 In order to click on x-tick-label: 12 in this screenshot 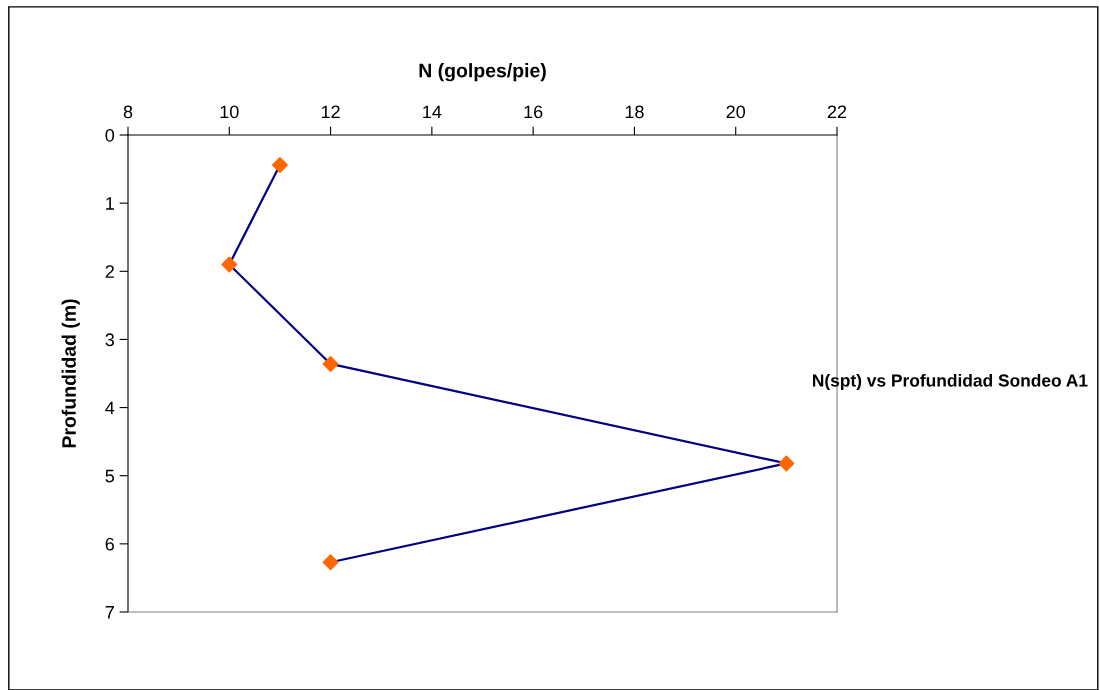, I will do `click(330, 112)`.